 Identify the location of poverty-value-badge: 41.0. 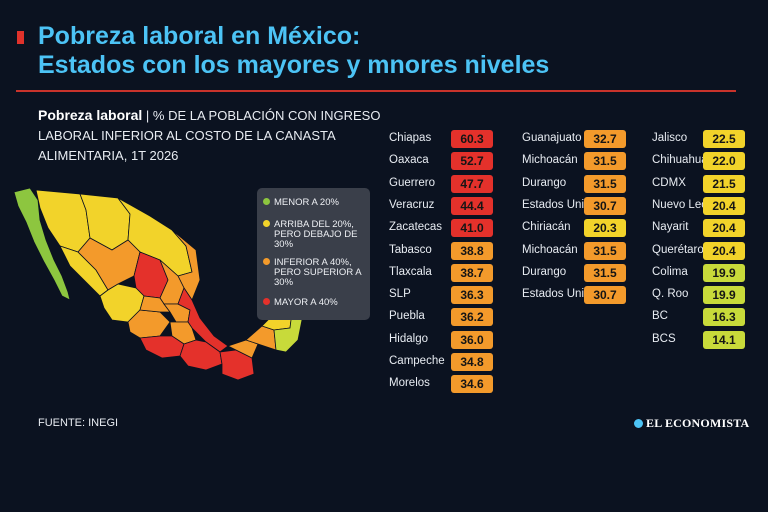
(472, 228).